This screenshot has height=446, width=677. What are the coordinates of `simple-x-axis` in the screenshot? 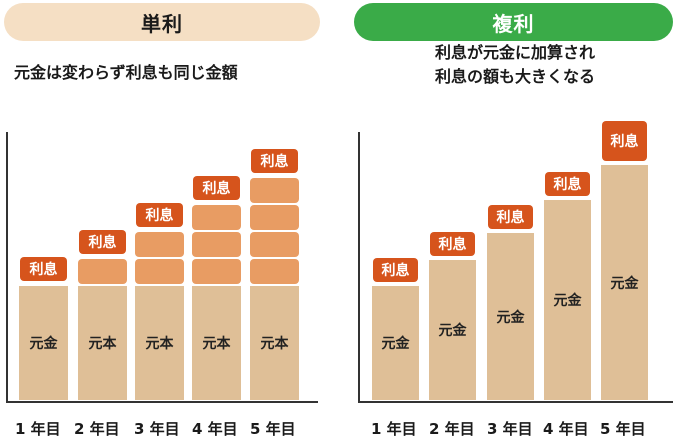 It's located at (162, 402).